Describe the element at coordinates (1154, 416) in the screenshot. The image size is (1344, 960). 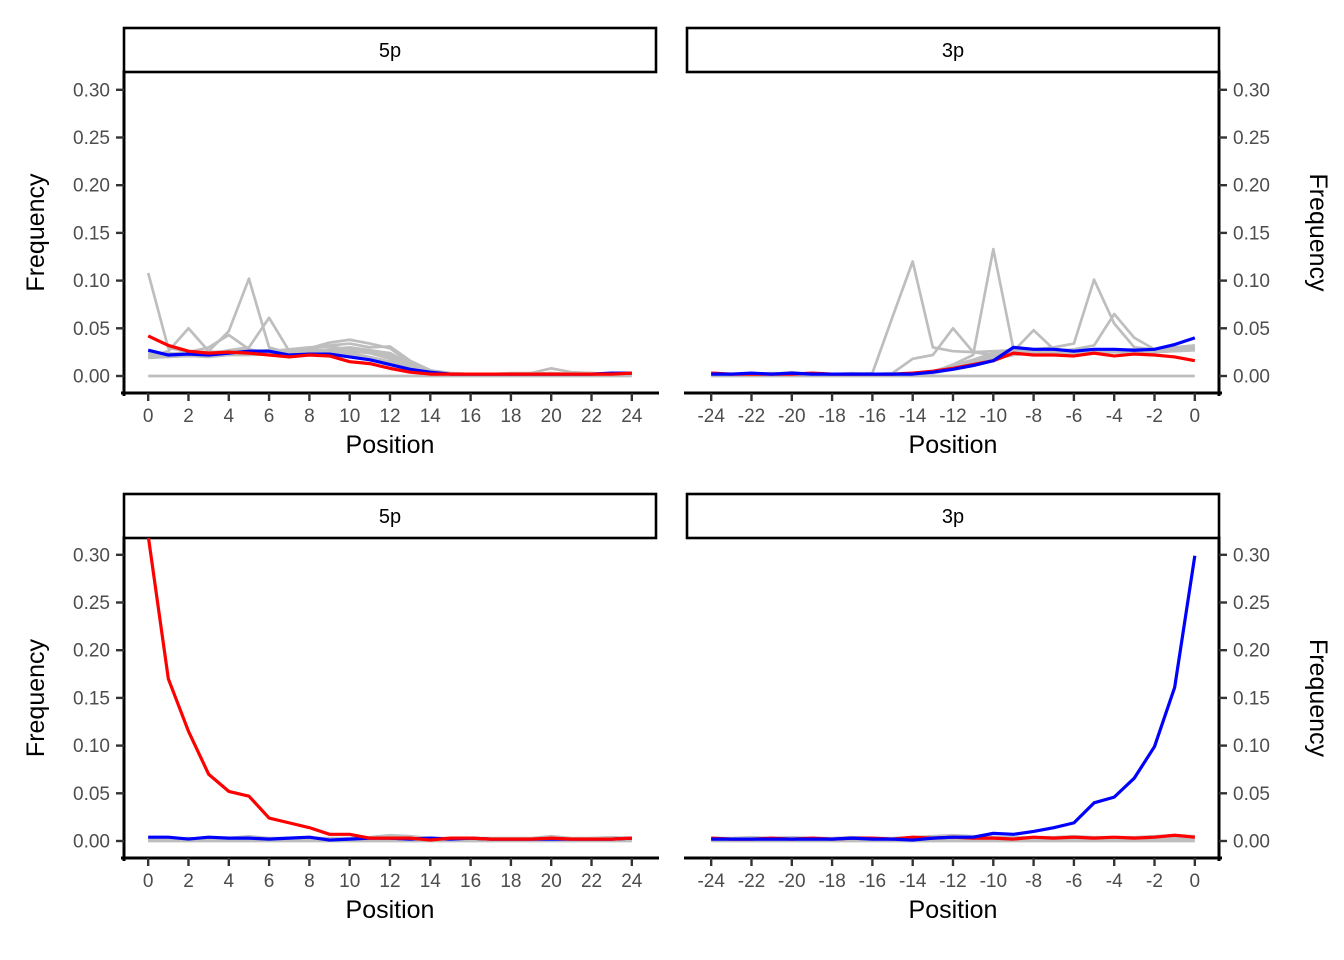
I see `x-tick-label: -2` at that location.